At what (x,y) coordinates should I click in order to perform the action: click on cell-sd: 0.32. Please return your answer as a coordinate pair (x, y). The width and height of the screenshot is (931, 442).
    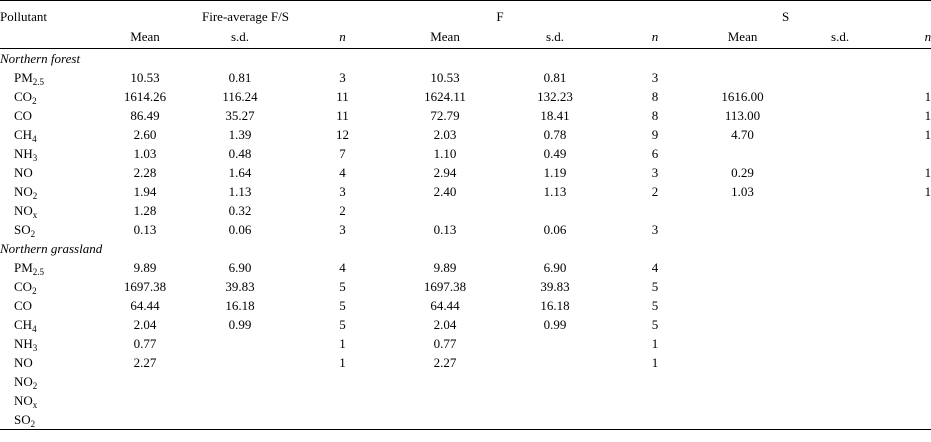
    Looking at the image, I should click on (240, 210).